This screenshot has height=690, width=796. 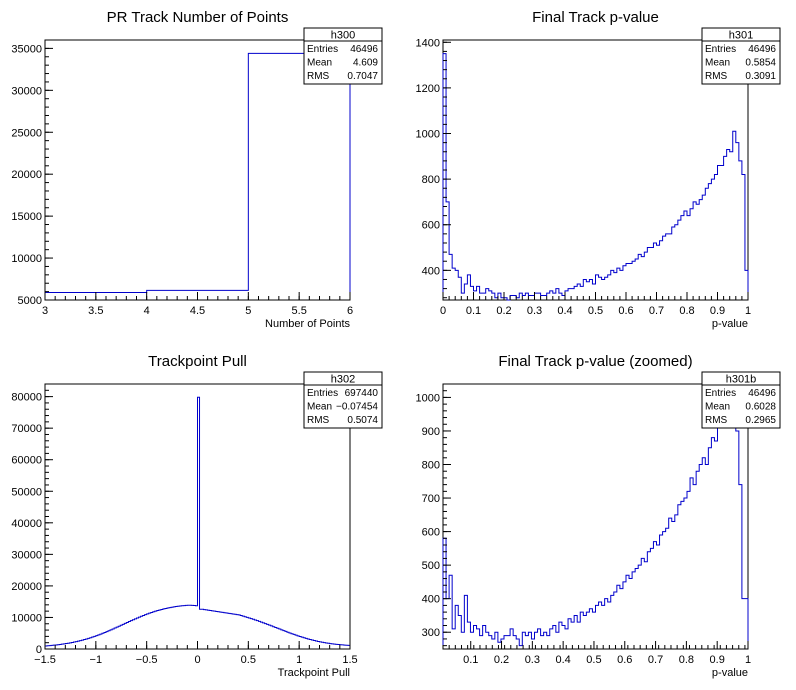 I want to click on y-tick-label: 80000, so click(x=26, y=398).